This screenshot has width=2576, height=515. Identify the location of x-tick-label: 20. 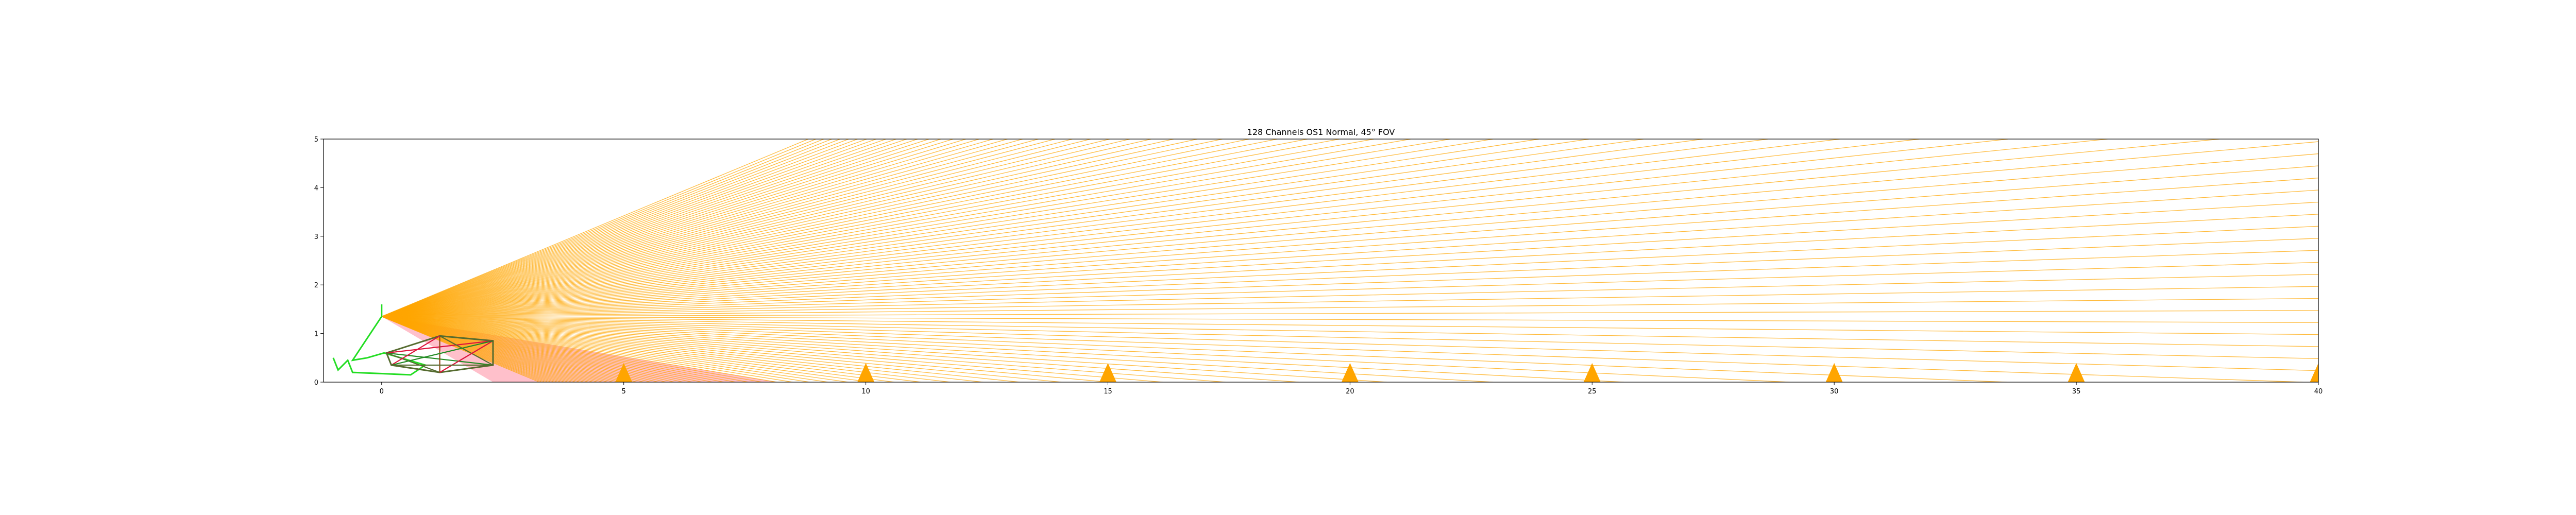
(1350, 392).